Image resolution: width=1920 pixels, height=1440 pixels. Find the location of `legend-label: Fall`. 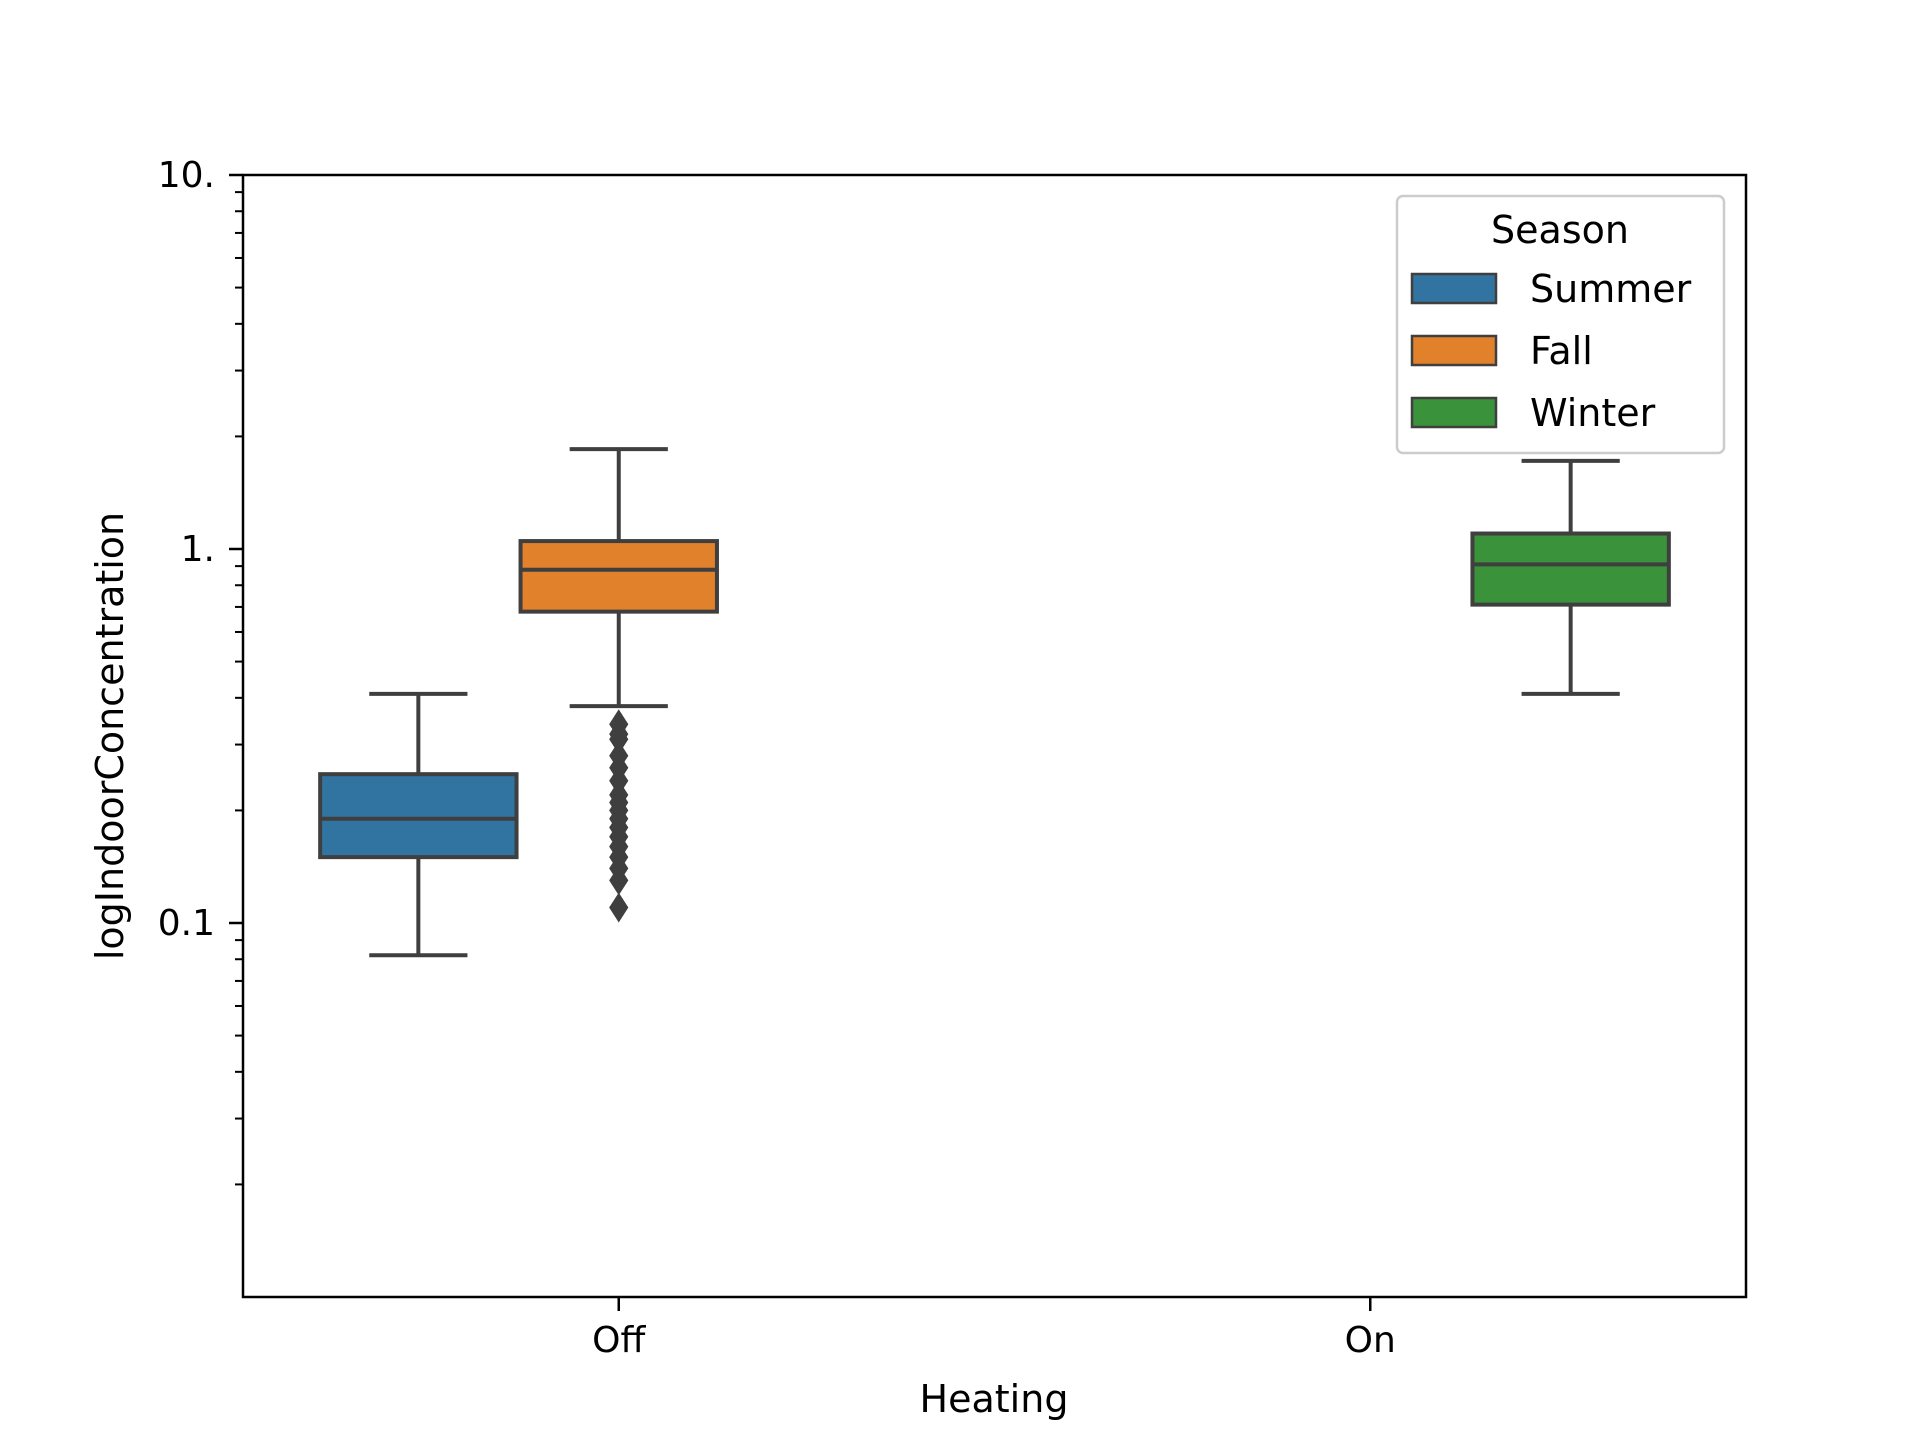

legend-label: Fall is located at coordinates (1561, 351).